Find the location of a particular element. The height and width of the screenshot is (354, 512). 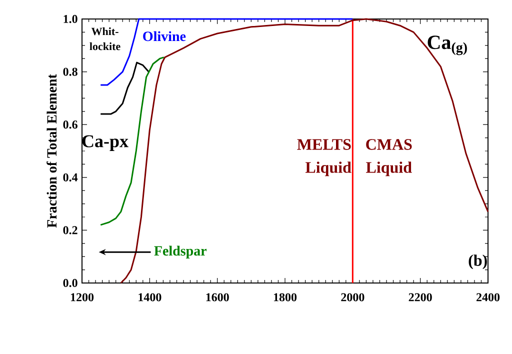

y-tick-label: 0.0 is located at coordinates (70, 283).